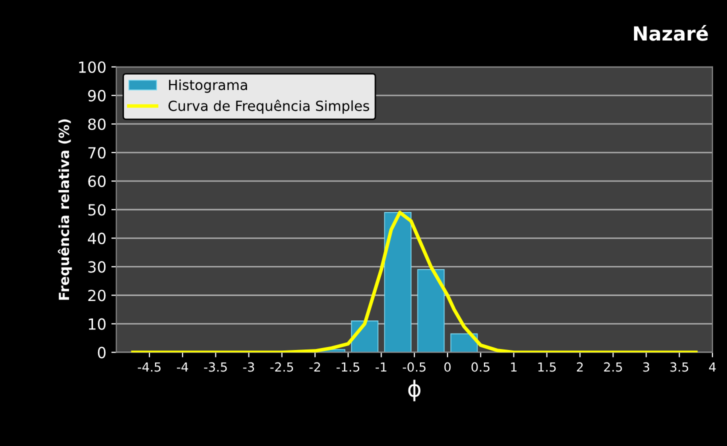 The height and width of the screenshot is (446, 727). I want to click on legend-label: Histograma, so click(208, 86).